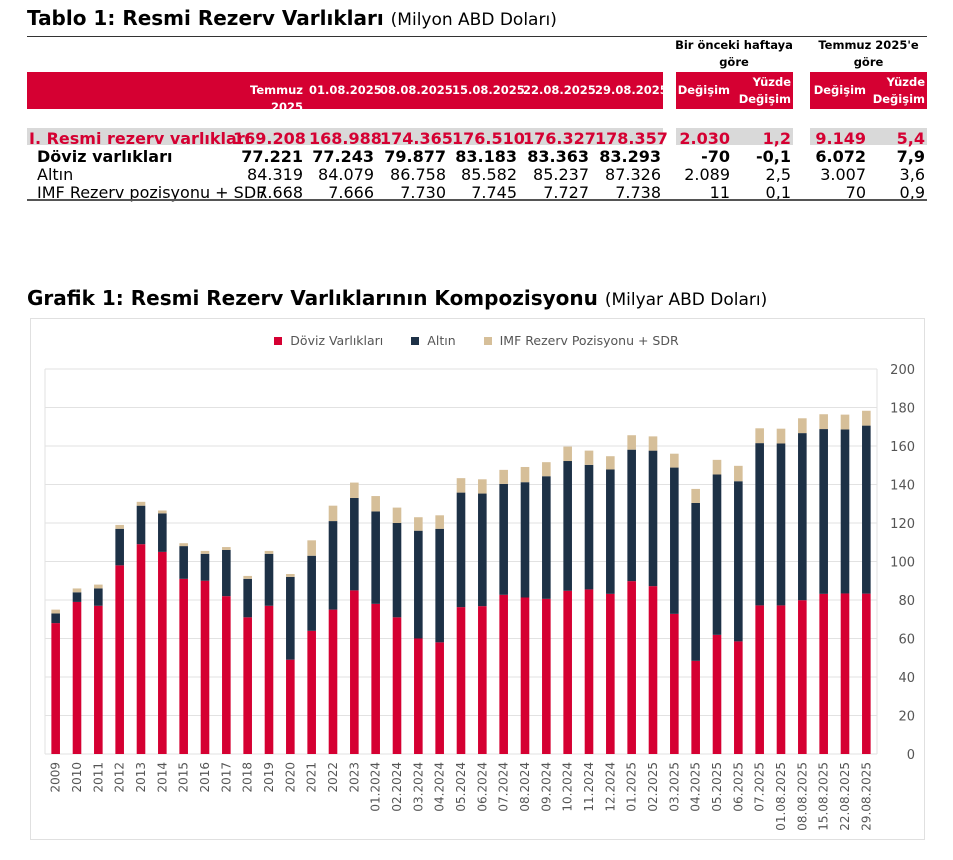  Describe the element at coordinates (397, 787) in the screenshot. I see `x-tick-label: 02.2024` at that location.